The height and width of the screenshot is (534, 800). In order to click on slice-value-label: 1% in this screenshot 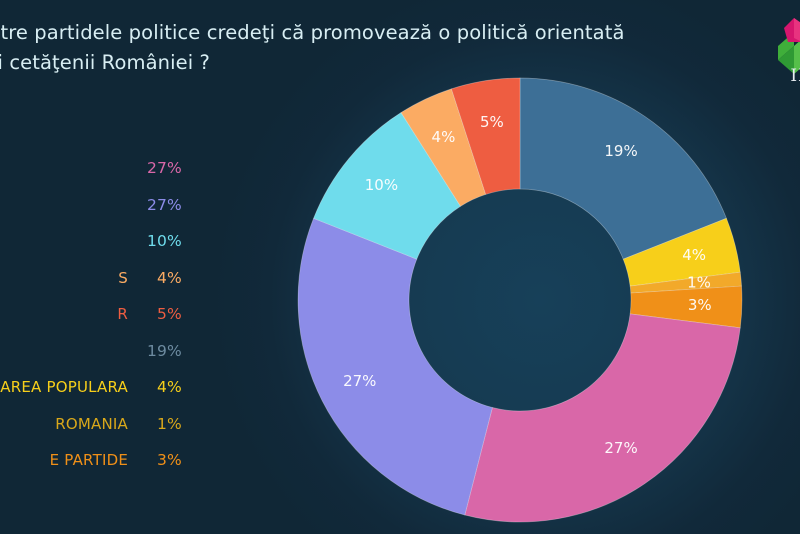, I will do `click(699, 283)`.